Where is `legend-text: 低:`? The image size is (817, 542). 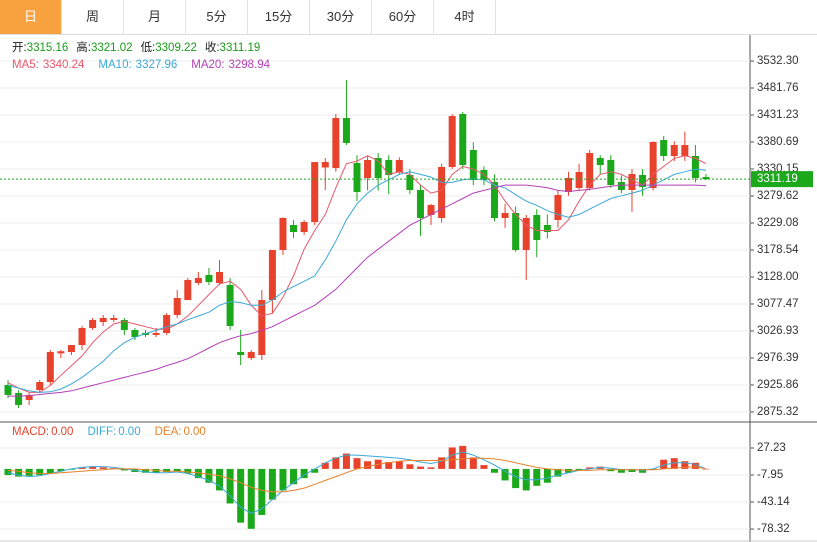
legend-text: 低: is located at coordinates (148, 47).